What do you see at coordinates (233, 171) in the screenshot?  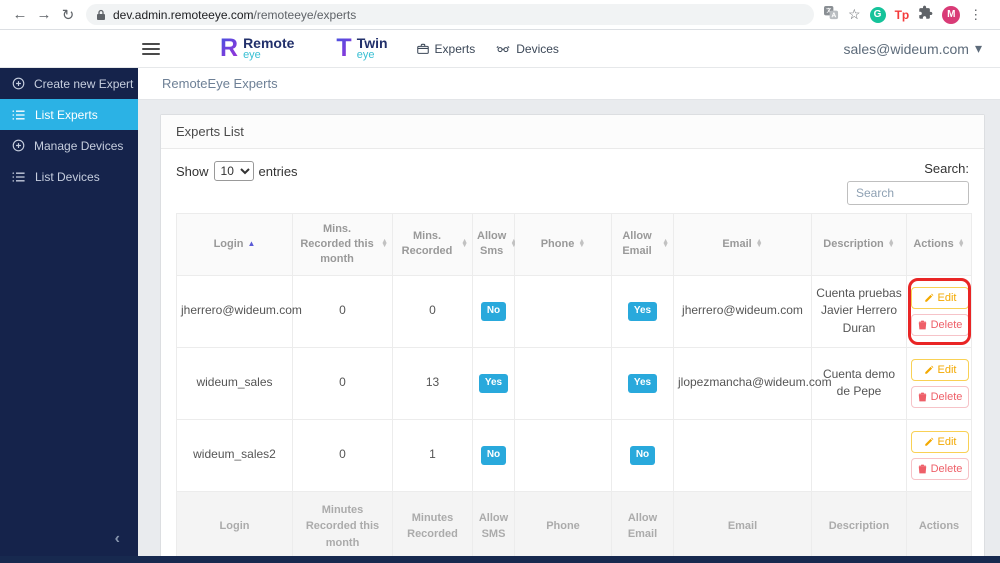 I see `page-length-select: 10` at bounding box center [233, 171].